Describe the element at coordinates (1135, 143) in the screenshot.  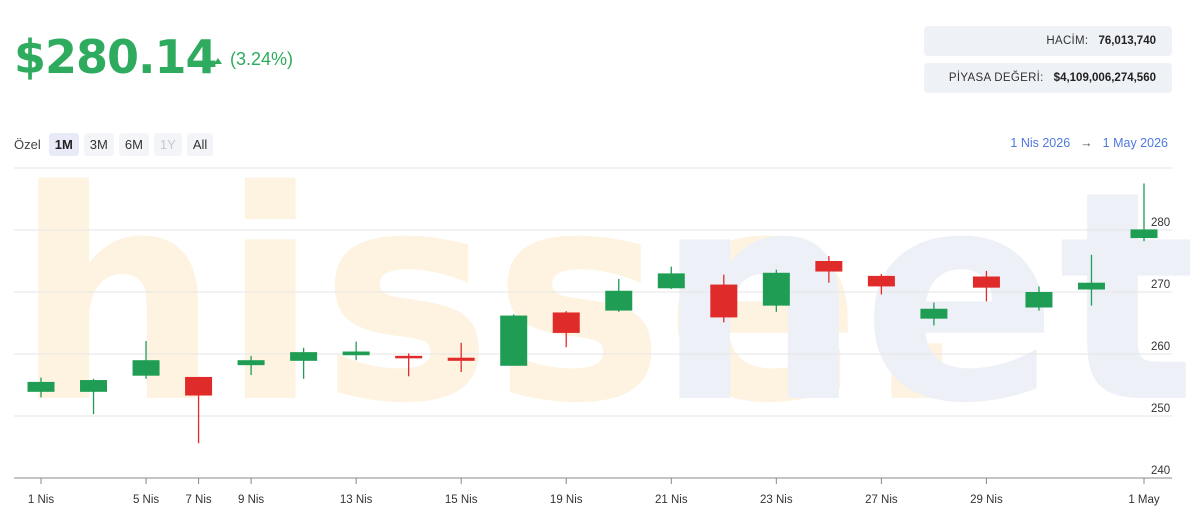
I see `date-to: 1 May 2026` at that location.